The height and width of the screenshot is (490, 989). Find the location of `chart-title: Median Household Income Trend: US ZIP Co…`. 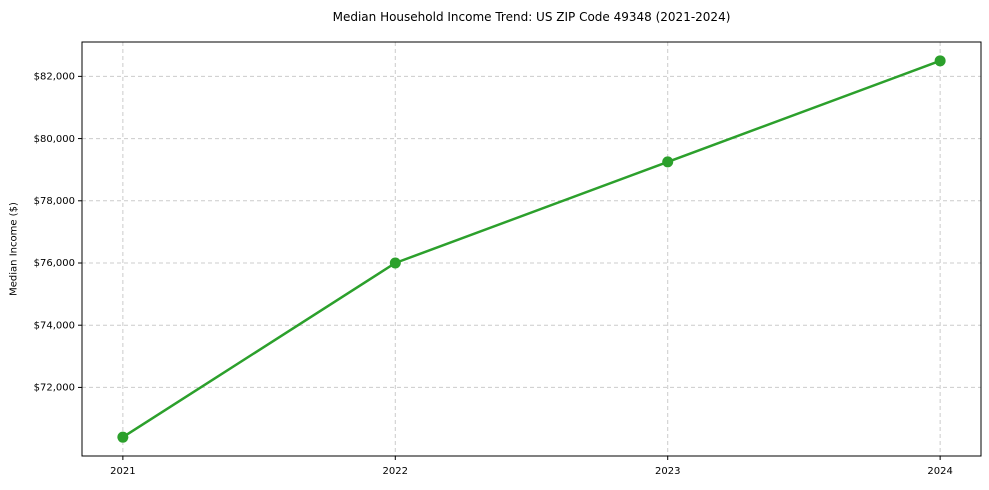

chart-title: Median Household Income Trend: US ZIP Co… is located at coordinates (531, 17).